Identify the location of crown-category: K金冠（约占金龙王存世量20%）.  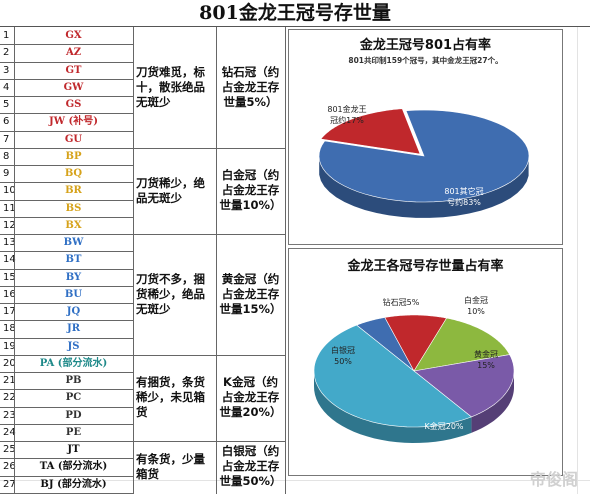
(250, 398).